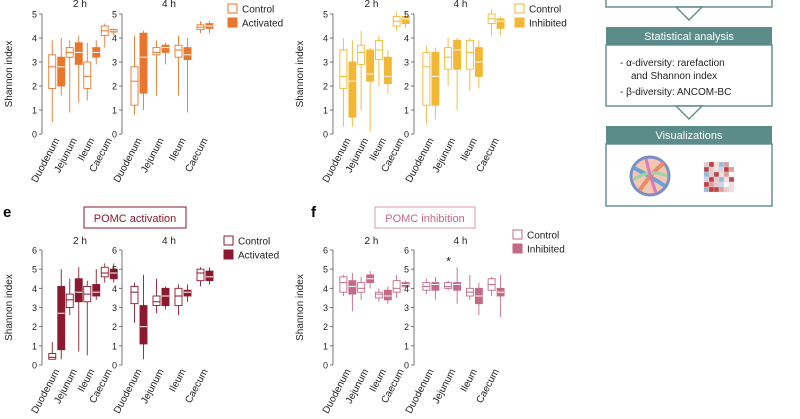  I want to click on viz-header: Visualizations, so click(689, 136).